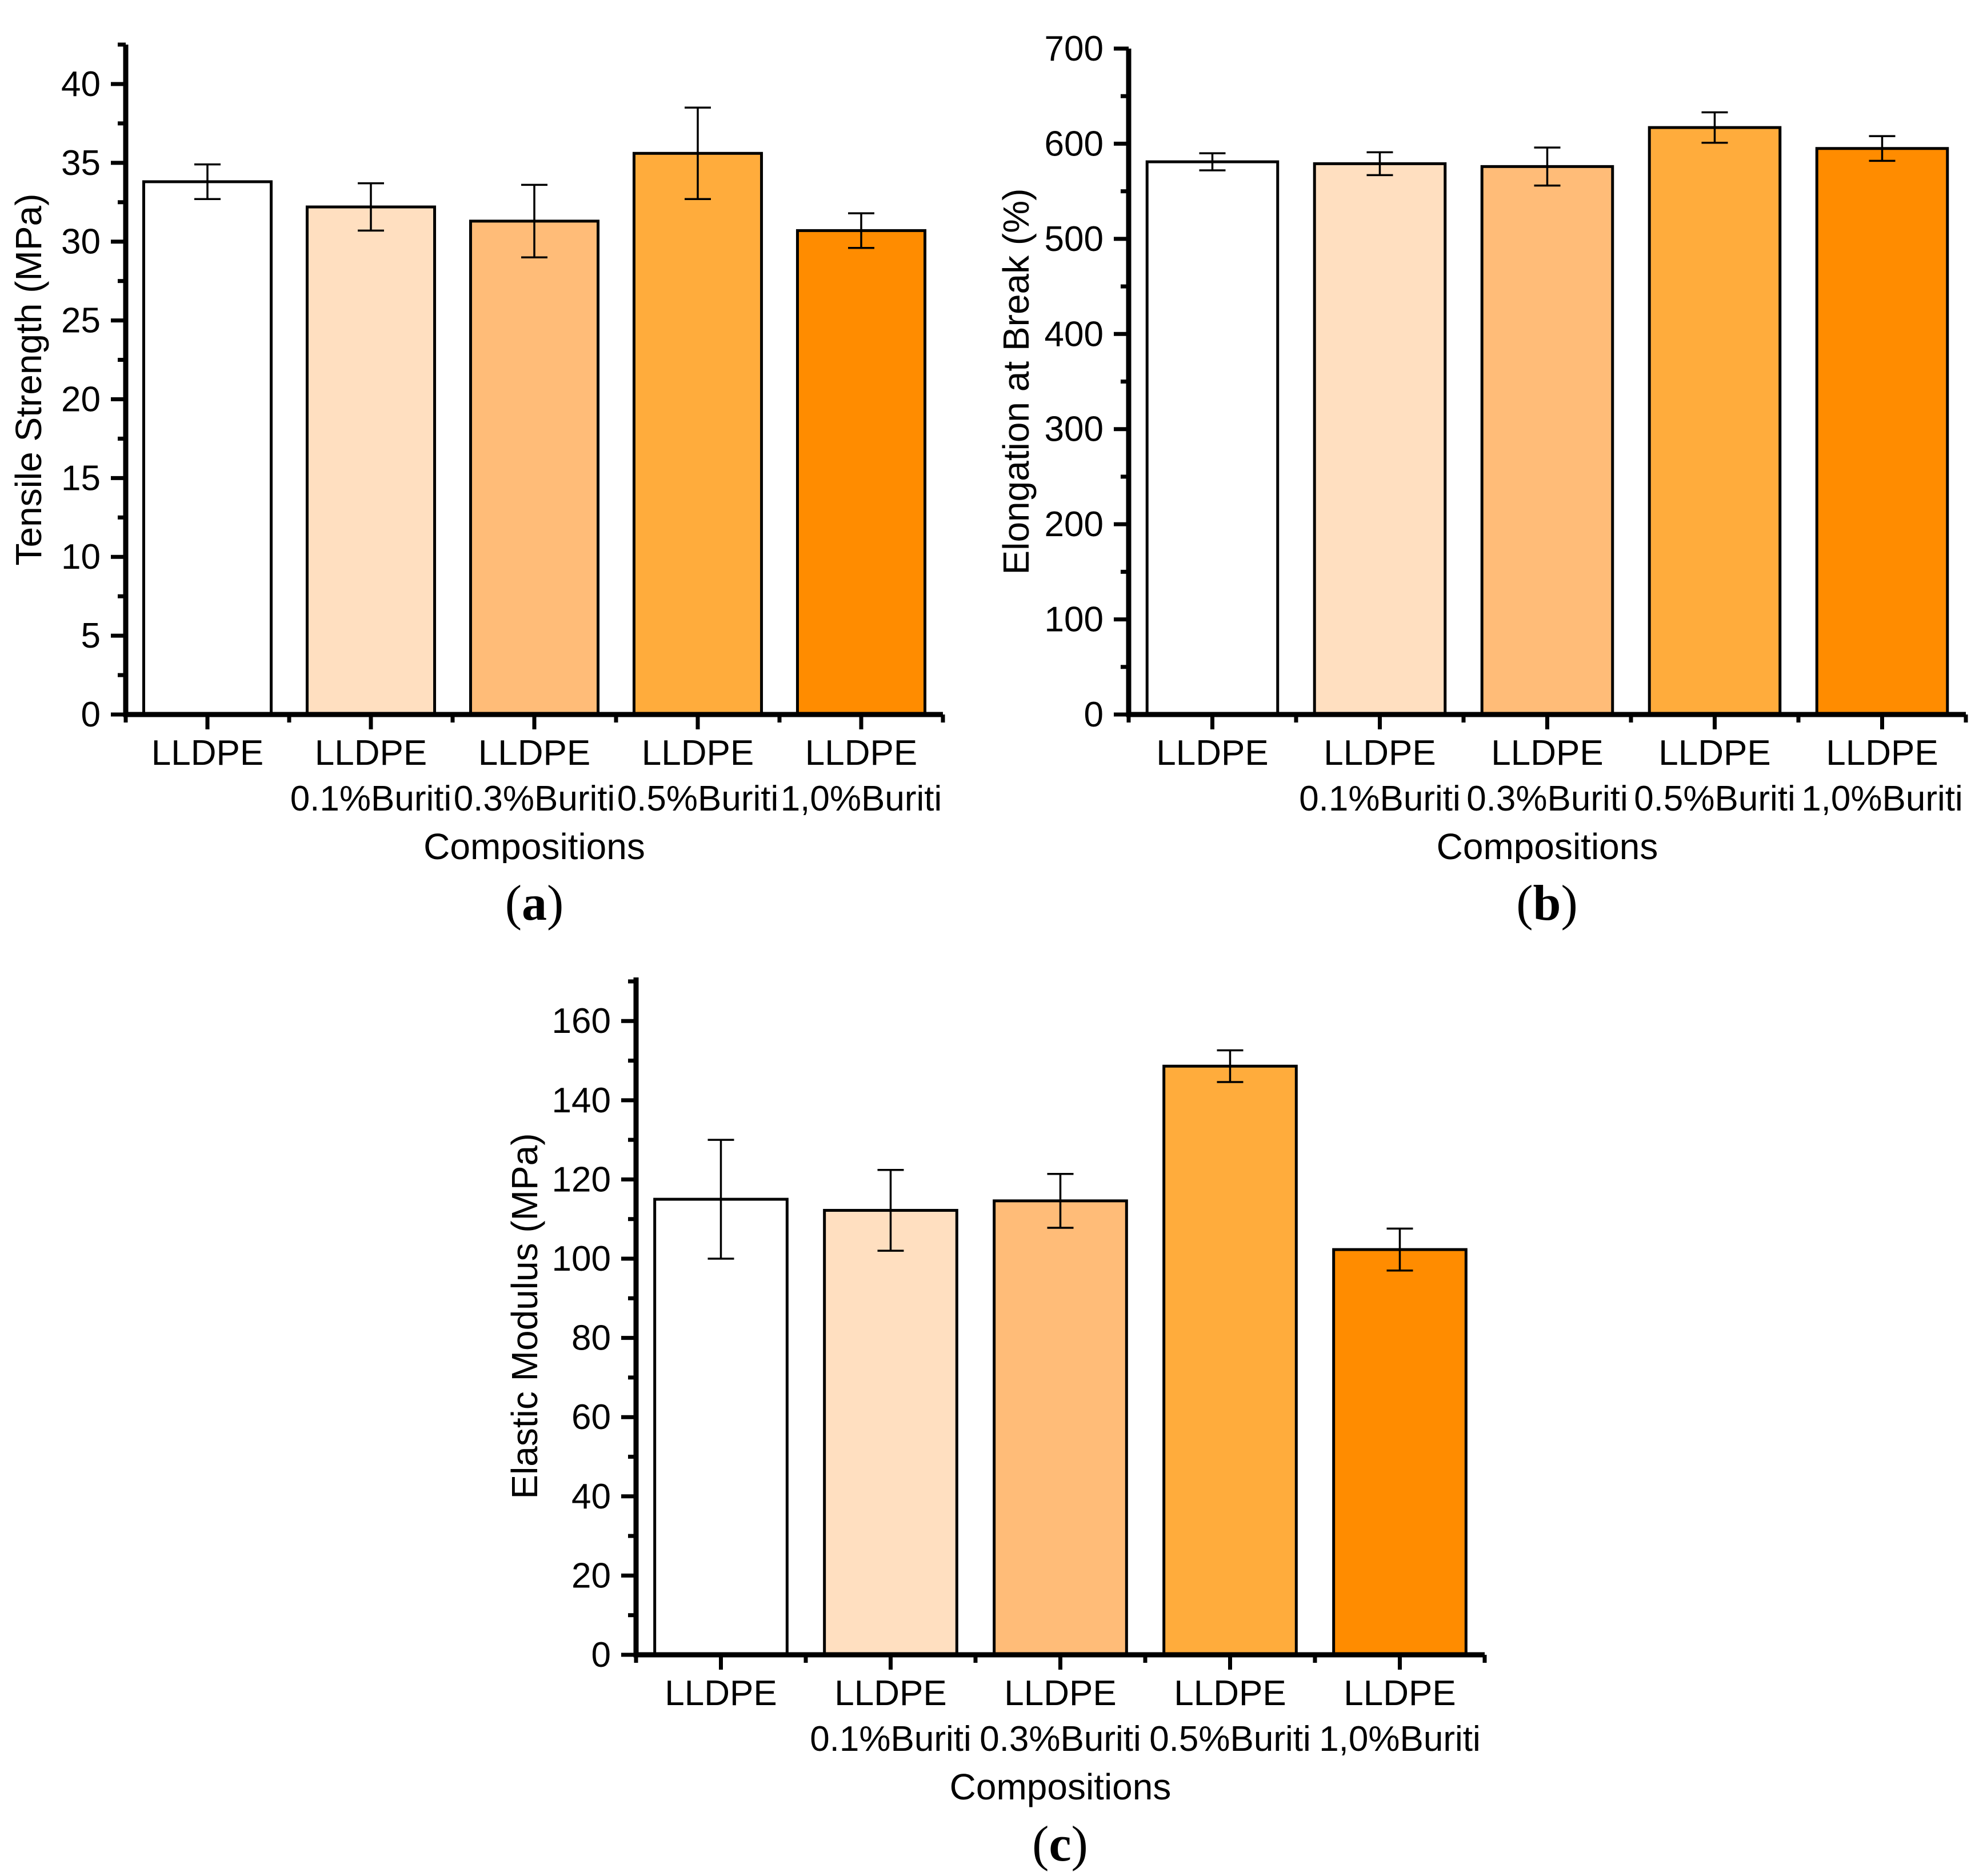 Image resolution: width=1975 pixels, height=1876 pixels. What do you see at coordinates (591, 1417) in the screenshot?
I see `y-axis-tick-label: 60` at bounding box center [591, 1417].